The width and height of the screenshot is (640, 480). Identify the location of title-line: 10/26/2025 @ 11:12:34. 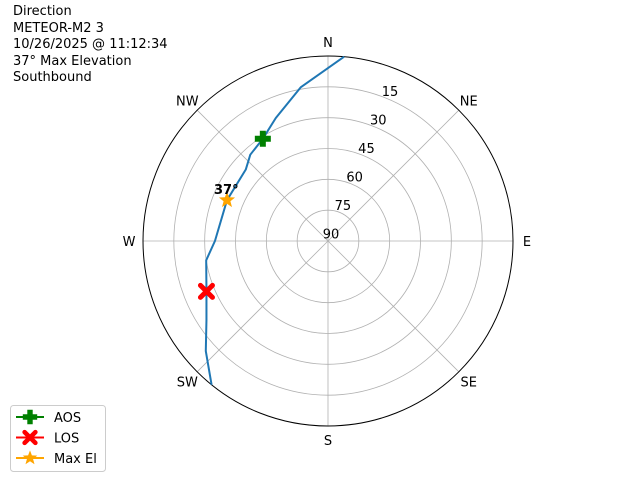
(90, 44).